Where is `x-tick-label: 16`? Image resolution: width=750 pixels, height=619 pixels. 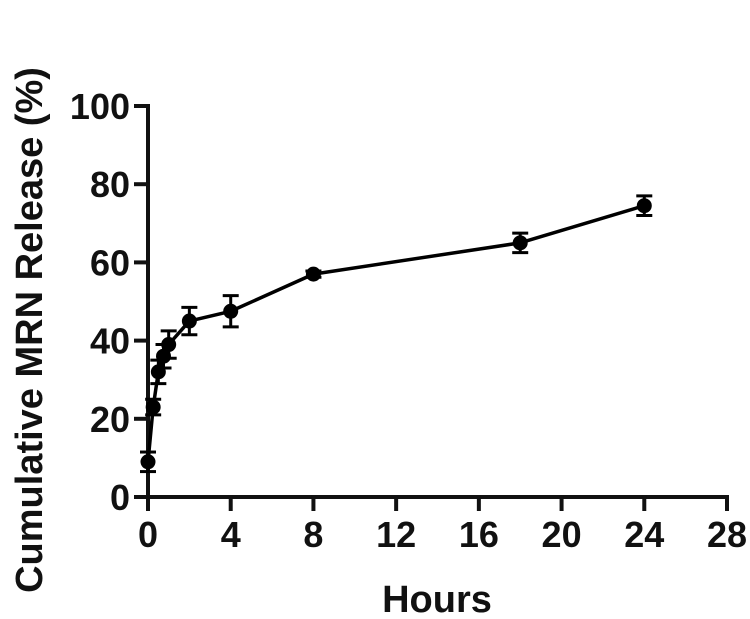
x-tick-label: 16 is located at coordinates (479, 534).